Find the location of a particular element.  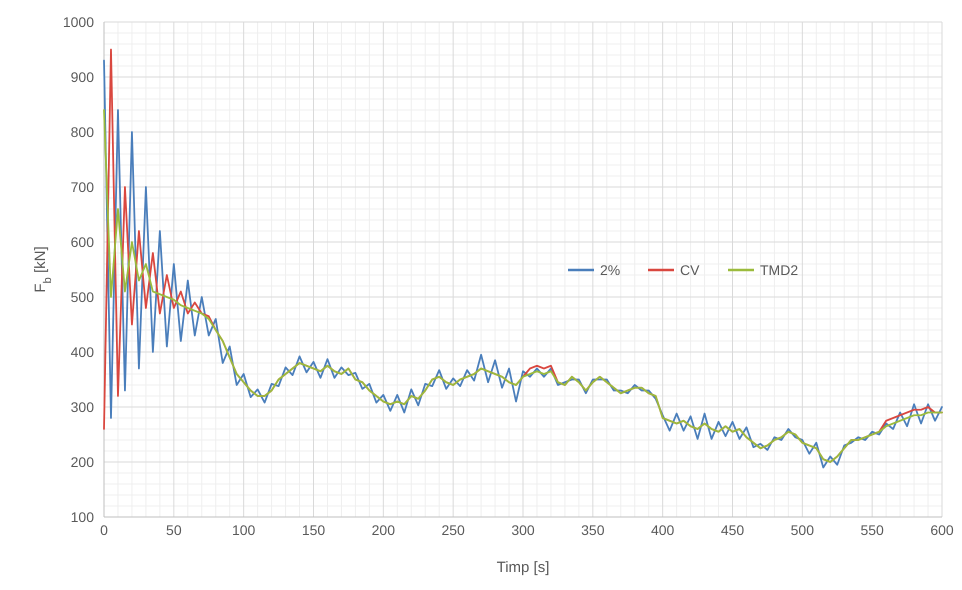

y-tick-label: 200 is located at coordinates (82, 462).